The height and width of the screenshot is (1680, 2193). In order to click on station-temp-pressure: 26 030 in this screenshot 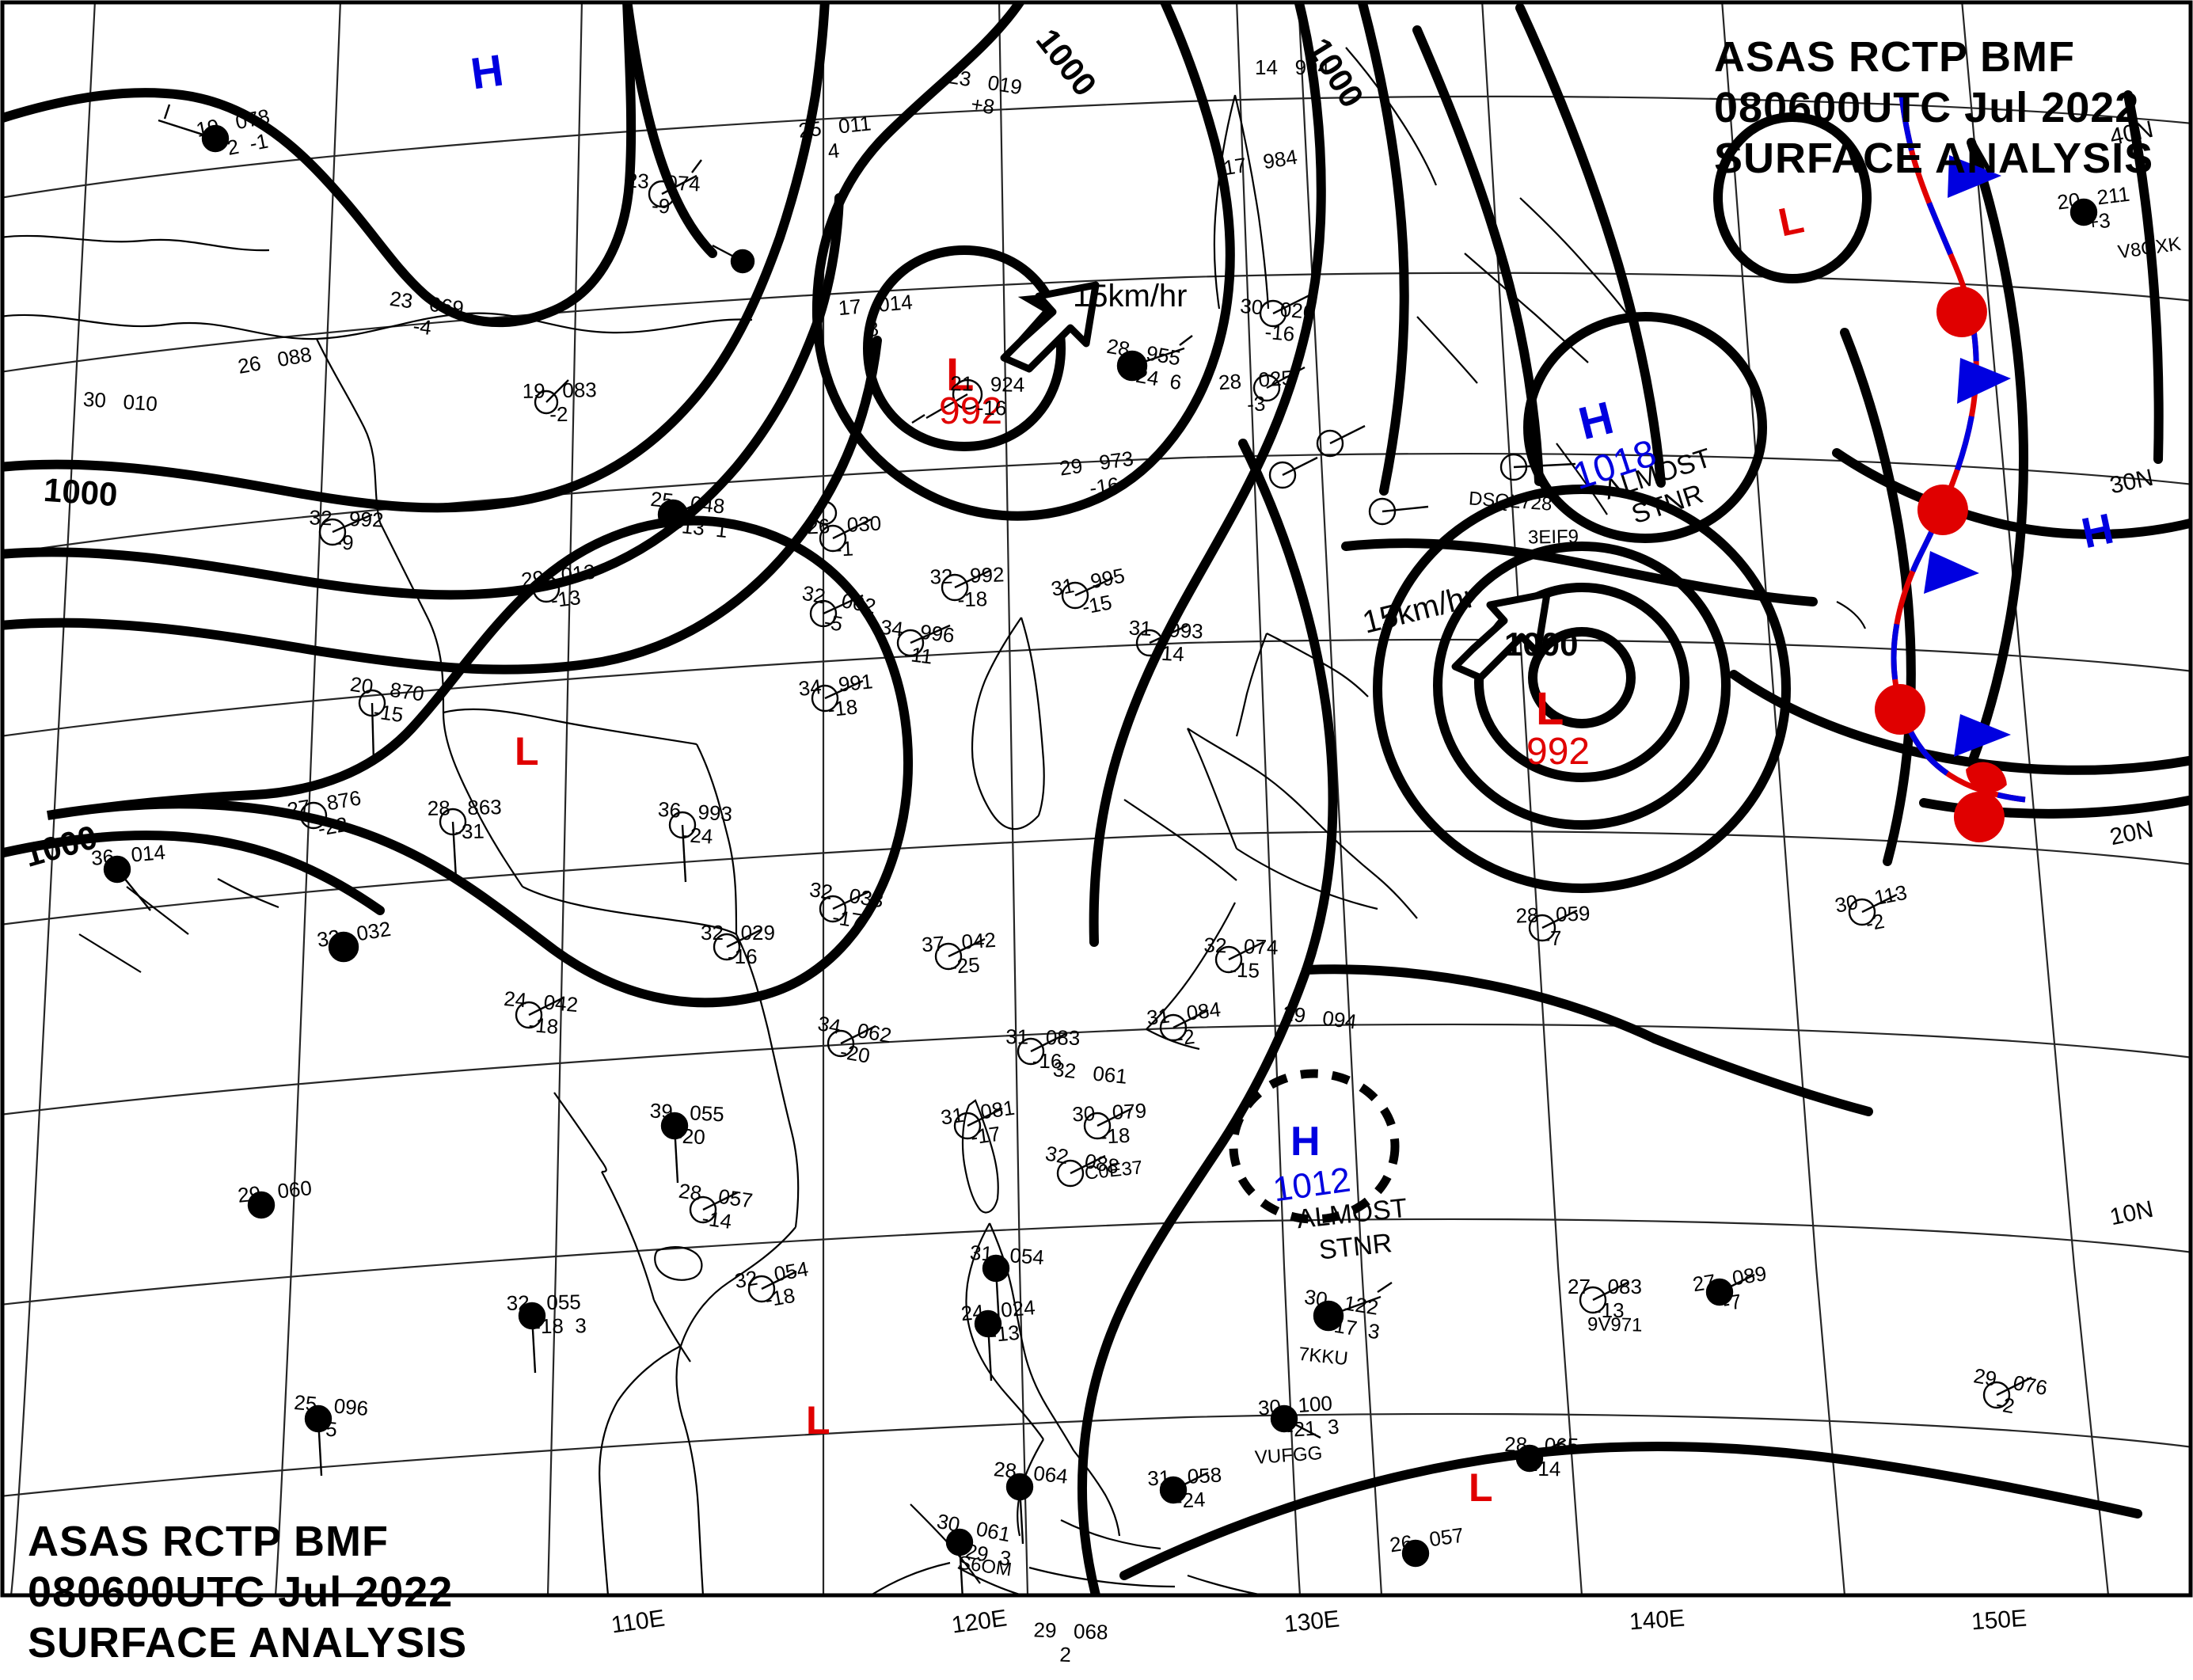, I will do `click(844, 525)`.